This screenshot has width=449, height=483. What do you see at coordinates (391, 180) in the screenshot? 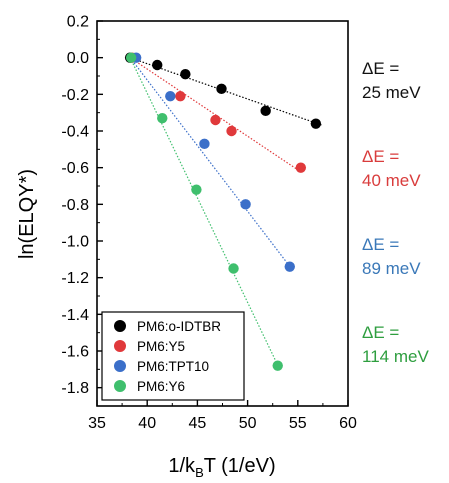
I see `annotation-series-1-line2: 40 meV` at bounding box center [391, 180].